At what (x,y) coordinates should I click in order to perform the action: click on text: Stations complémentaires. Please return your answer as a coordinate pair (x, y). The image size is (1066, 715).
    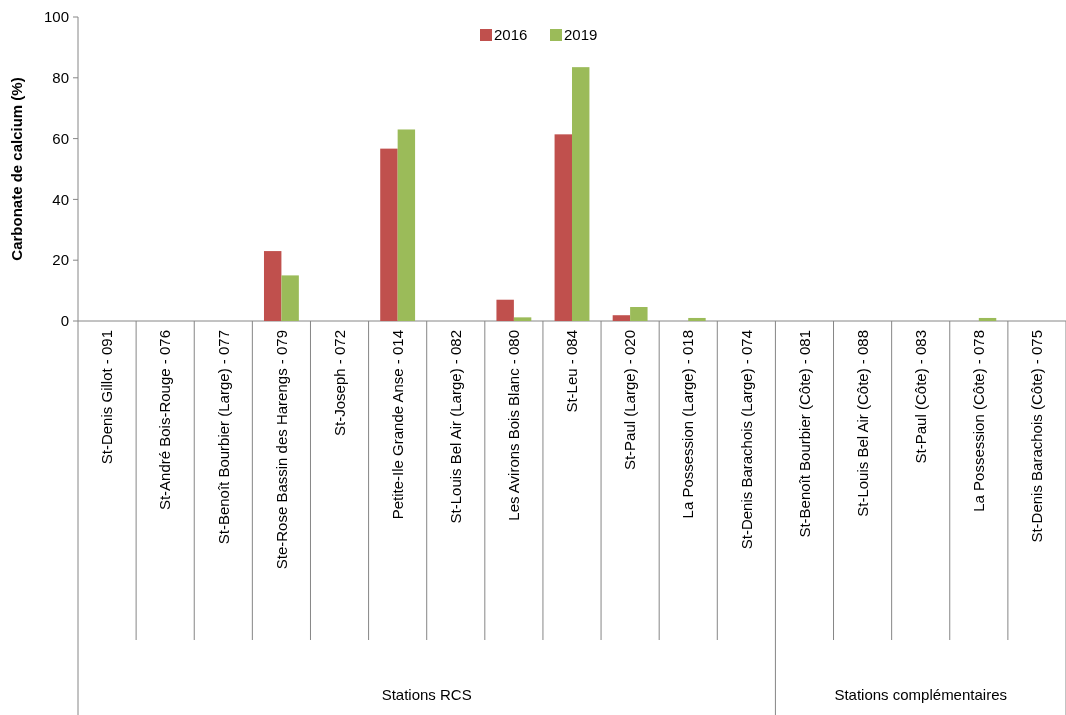
    Looking at the image, I should click on (920, 694).